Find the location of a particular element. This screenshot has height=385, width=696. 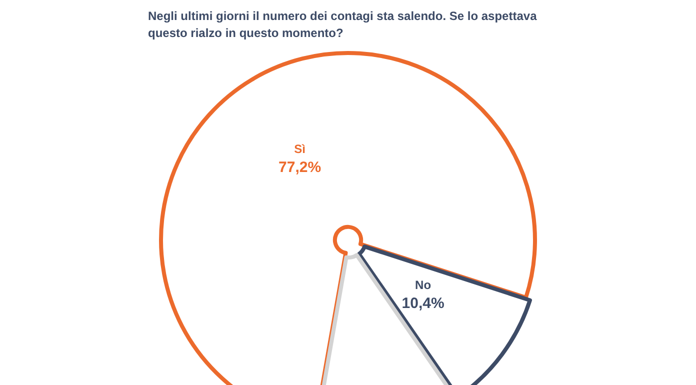

data-label: 10,4% is located at coordinates (423, 303).